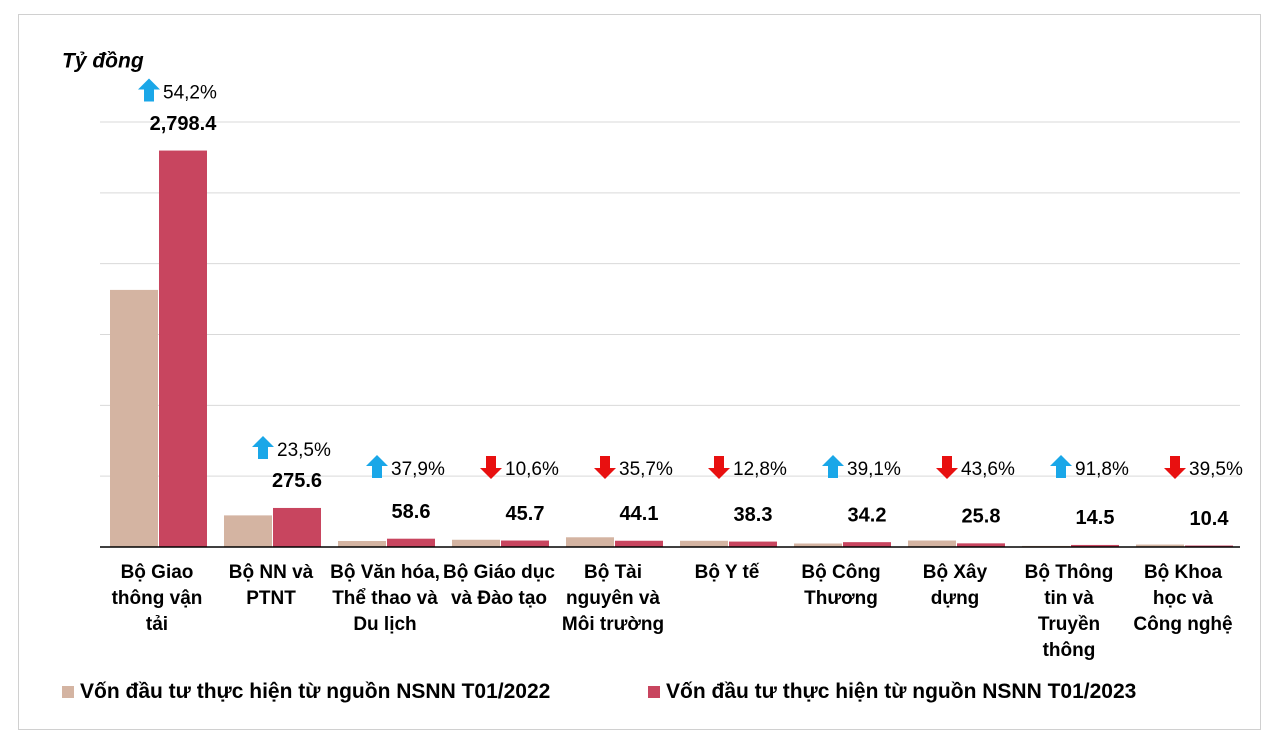 This screenshot has width=1280, height=752. What do you see at coordinates (184, 124) in the screenshot?
I see `value-label: 2,798.4` at bounding box center [184, 124].